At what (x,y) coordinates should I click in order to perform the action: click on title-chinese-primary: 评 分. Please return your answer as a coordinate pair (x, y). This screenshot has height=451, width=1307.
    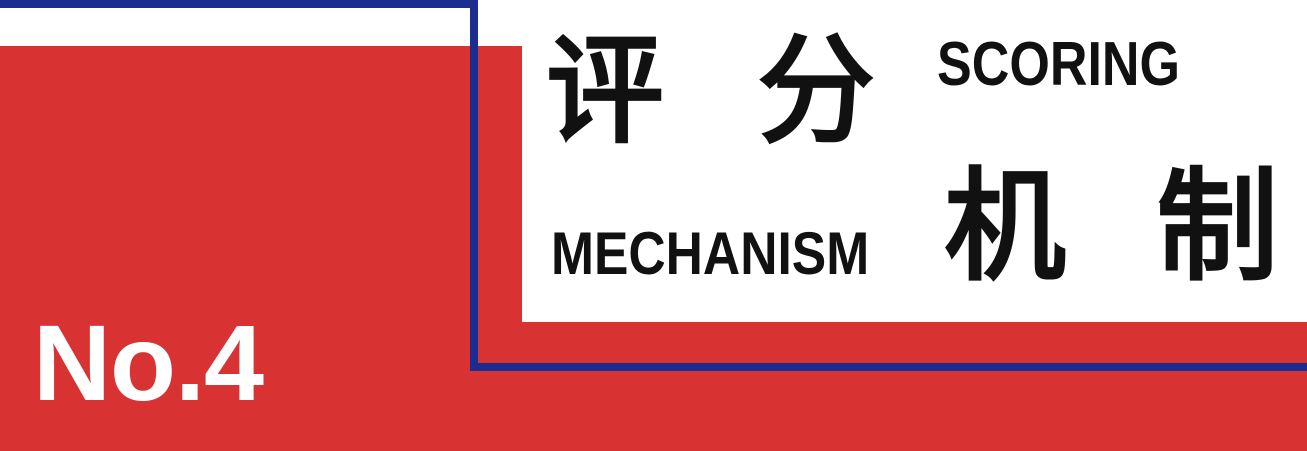
    Looking at the image, I should click on (724, 91).